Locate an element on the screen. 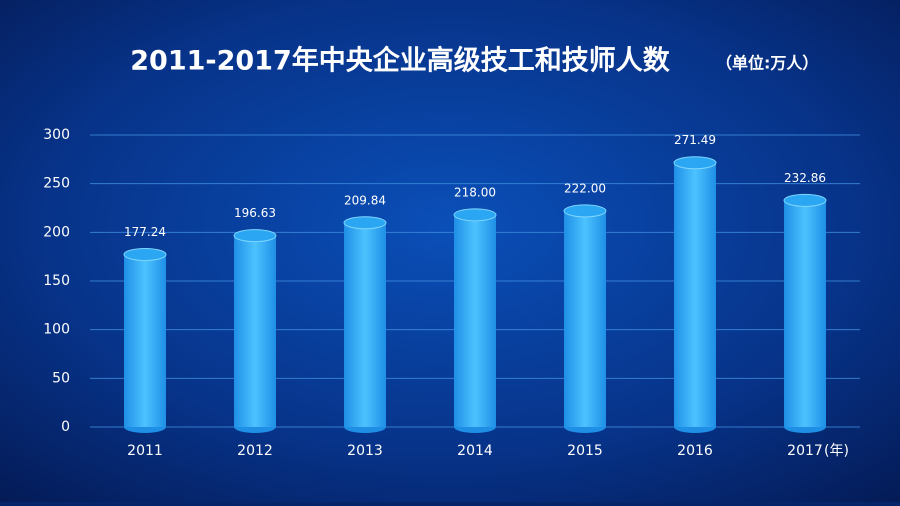  y-tick-label: 200 is located at coordinates (56, 232).